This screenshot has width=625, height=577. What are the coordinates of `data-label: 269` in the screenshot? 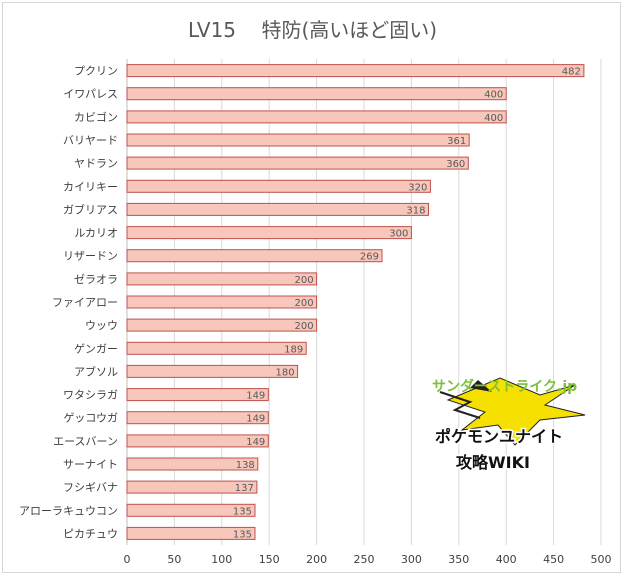 It's located at (369, 257).